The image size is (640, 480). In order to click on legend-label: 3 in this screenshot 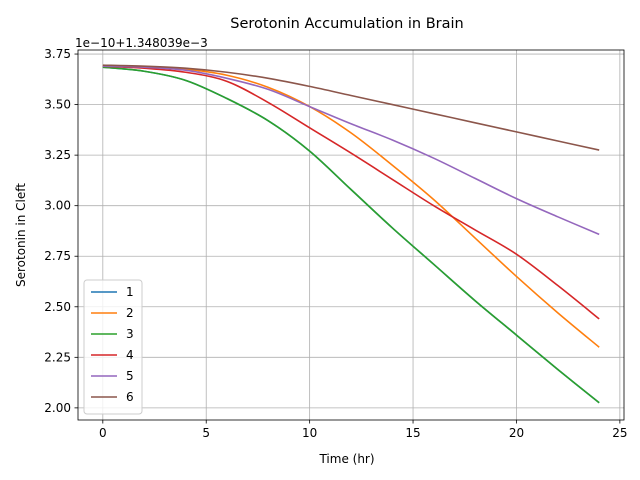, I will do `click(130, 334)`.